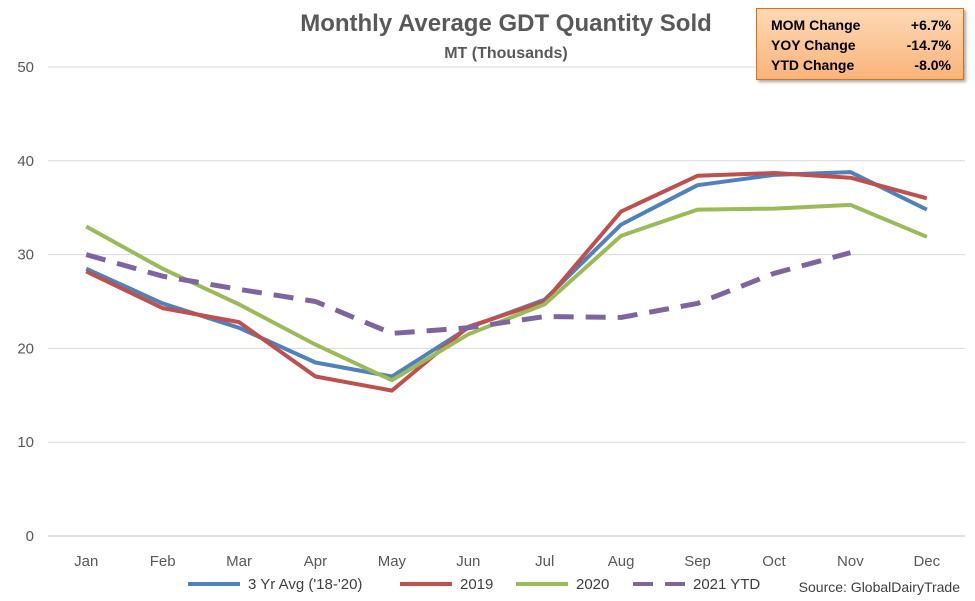 The height and width of the screenshot is (601, 975). Describe the element at coordinates (25, 161) in the screenshot. I see `y-tick-label: 40` at that location.